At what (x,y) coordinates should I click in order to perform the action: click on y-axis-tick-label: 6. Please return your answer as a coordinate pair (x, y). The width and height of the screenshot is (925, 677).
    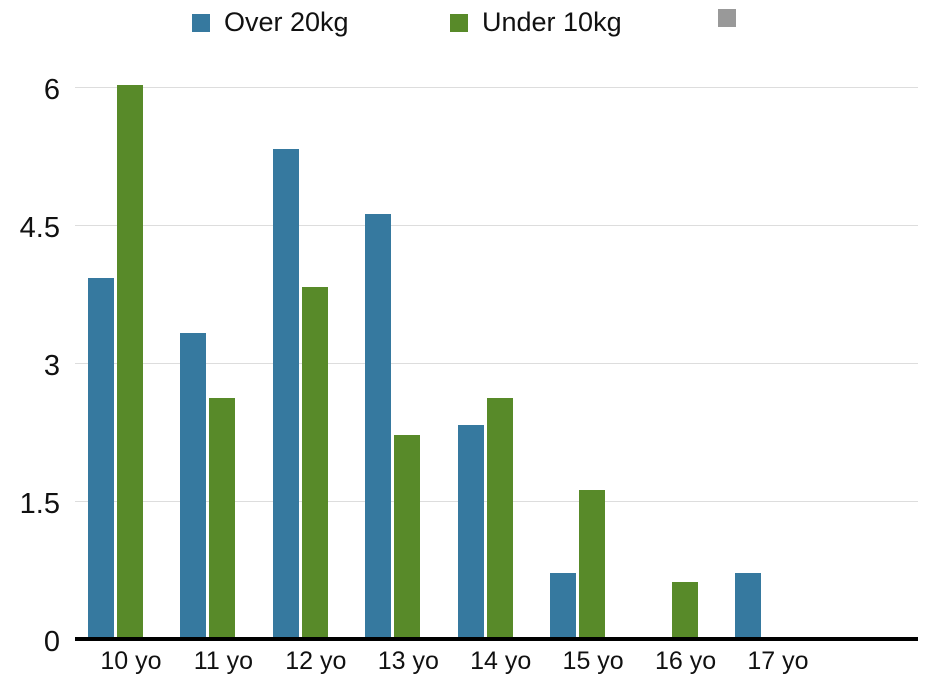
    Looking at the image, I should click on (51, 90).